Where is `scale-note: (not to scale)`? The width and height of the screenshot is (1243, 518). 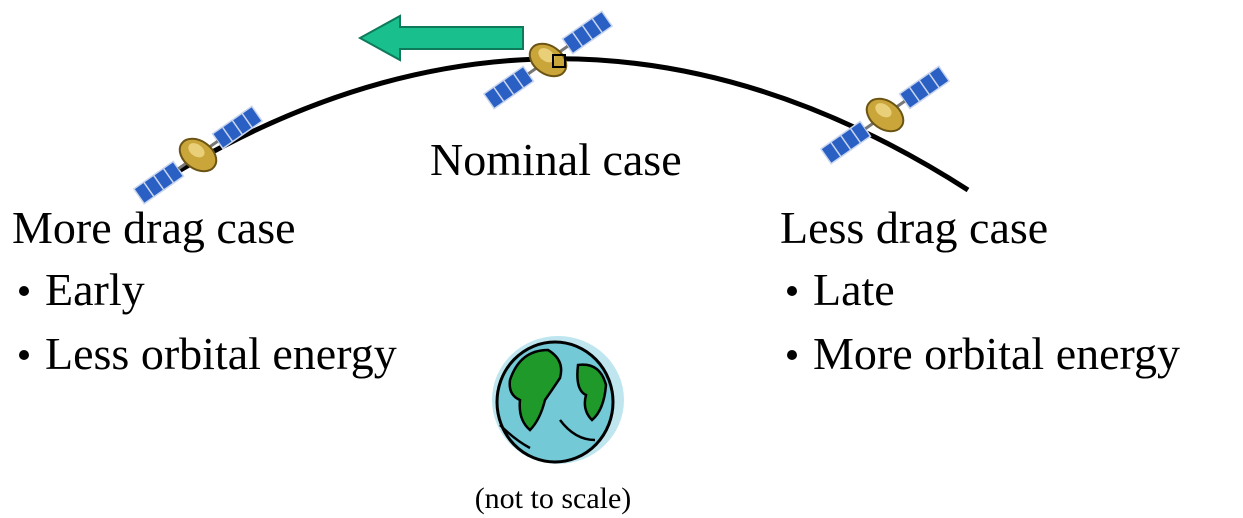
scale-note: (not to scale) is located at coordinates (553, 498).